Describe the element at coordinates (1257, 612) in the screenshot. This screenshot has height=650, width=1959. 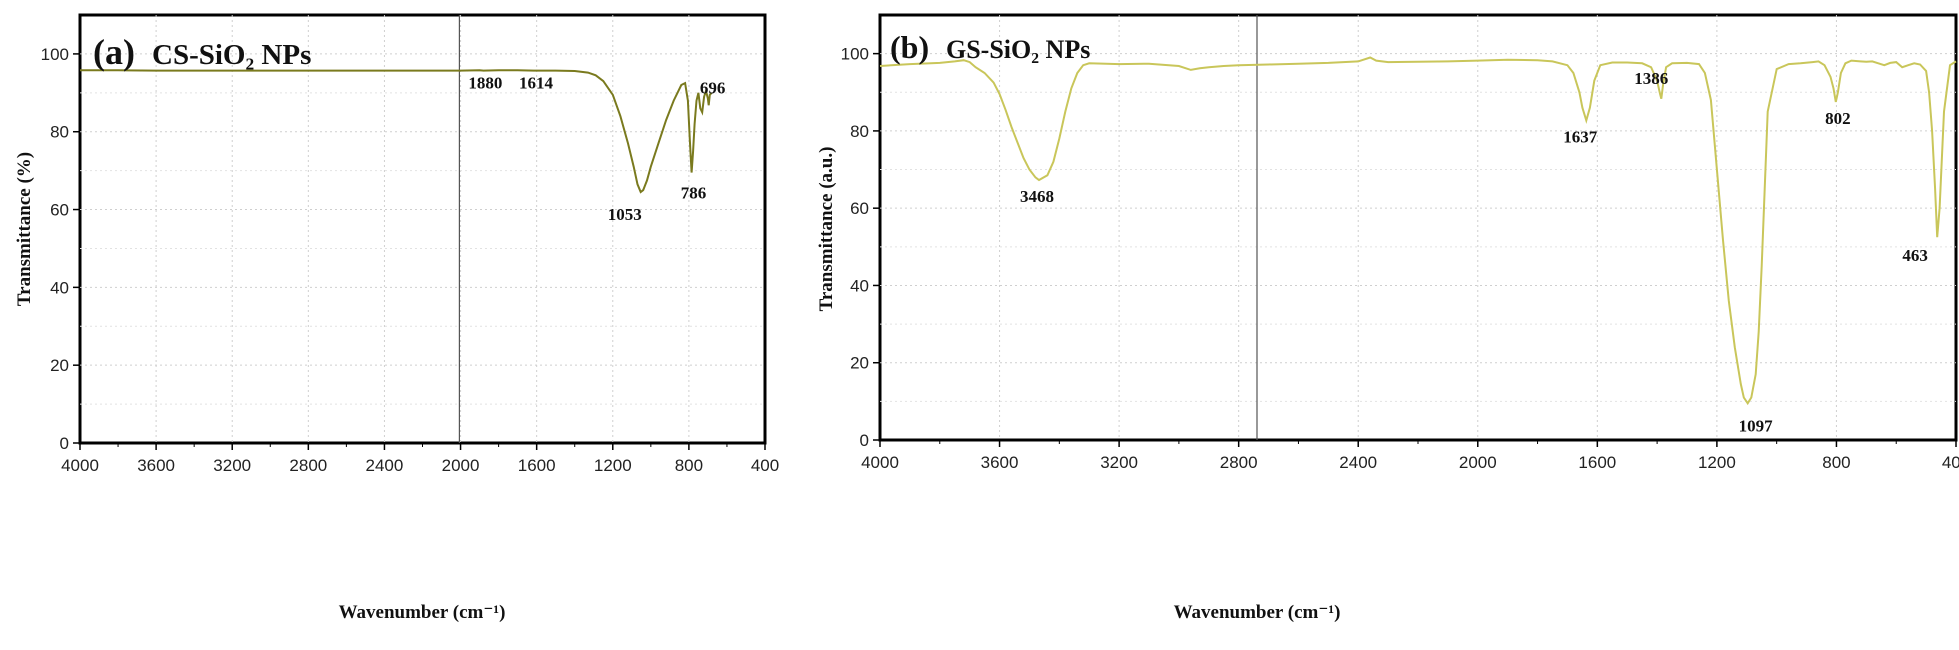
I see `panel-b-x-axis-title: Wavenumber (cm⁻¹)` at that location.